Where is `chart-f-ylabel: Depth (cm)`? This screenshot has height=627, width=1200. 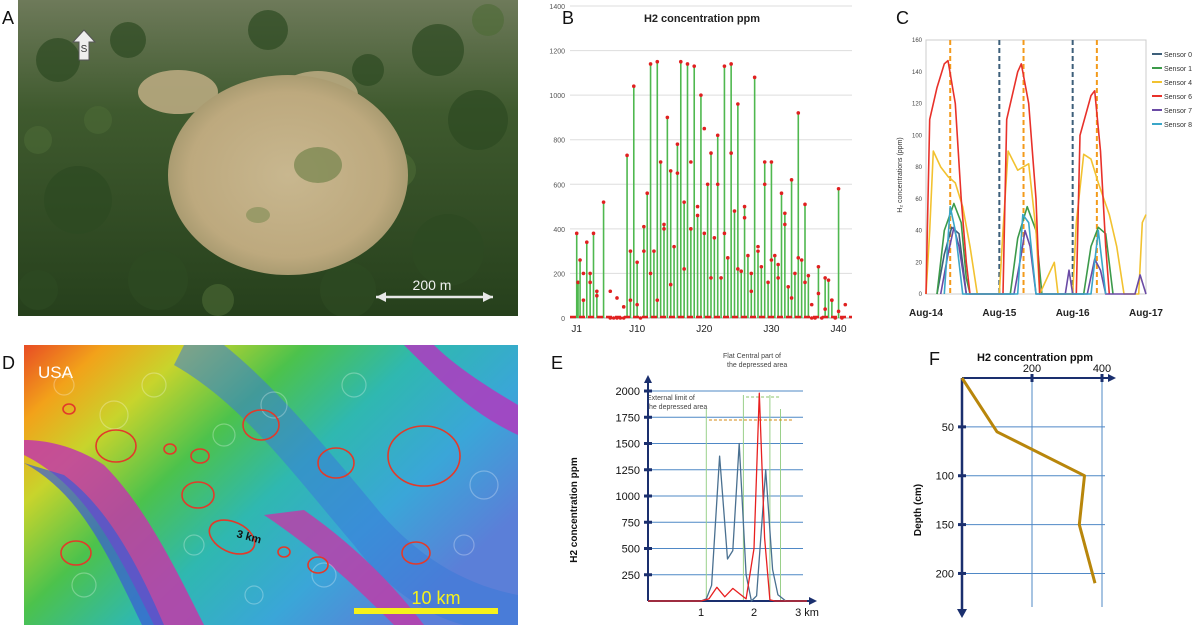
chart-f-ylabel: Depth (cm) is located at coordinates (918, 510).